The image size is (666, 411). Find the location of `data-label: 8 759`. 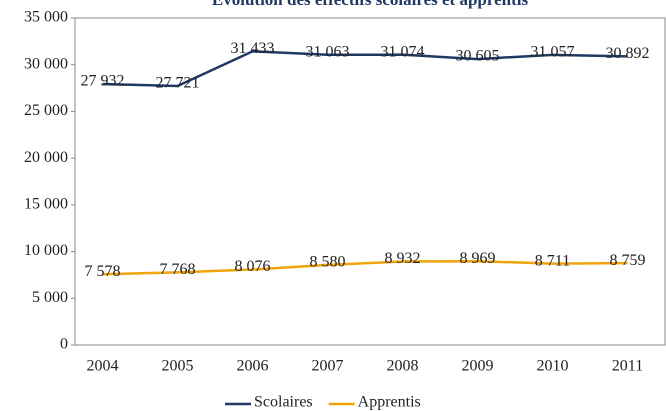

data-label: 8 759 is located at coordinates (628, 260).